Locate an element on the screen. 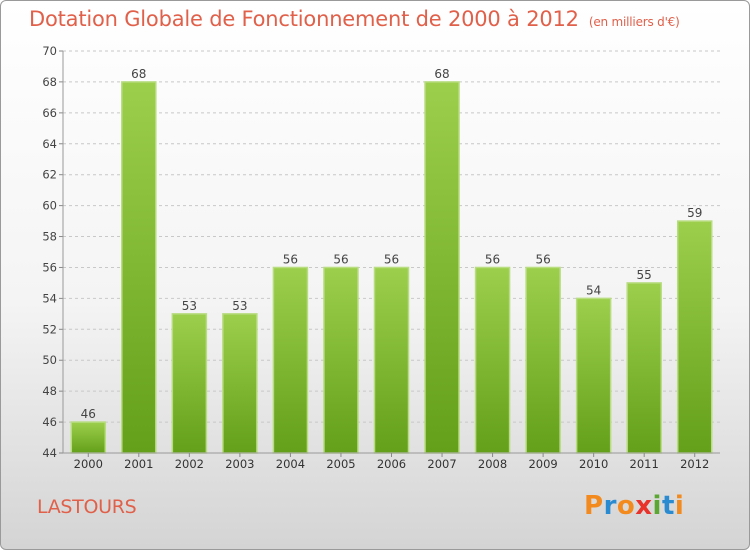 This screenshot has width=750, height=550. y-tick-label: 66 is located at coordinates (49, 113).